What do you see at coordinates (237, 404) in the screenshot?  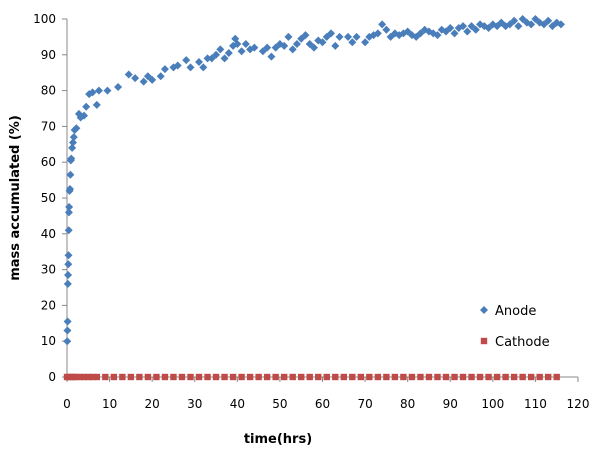 I see `x-tick-label: 40` at bounding box center [237, 404].